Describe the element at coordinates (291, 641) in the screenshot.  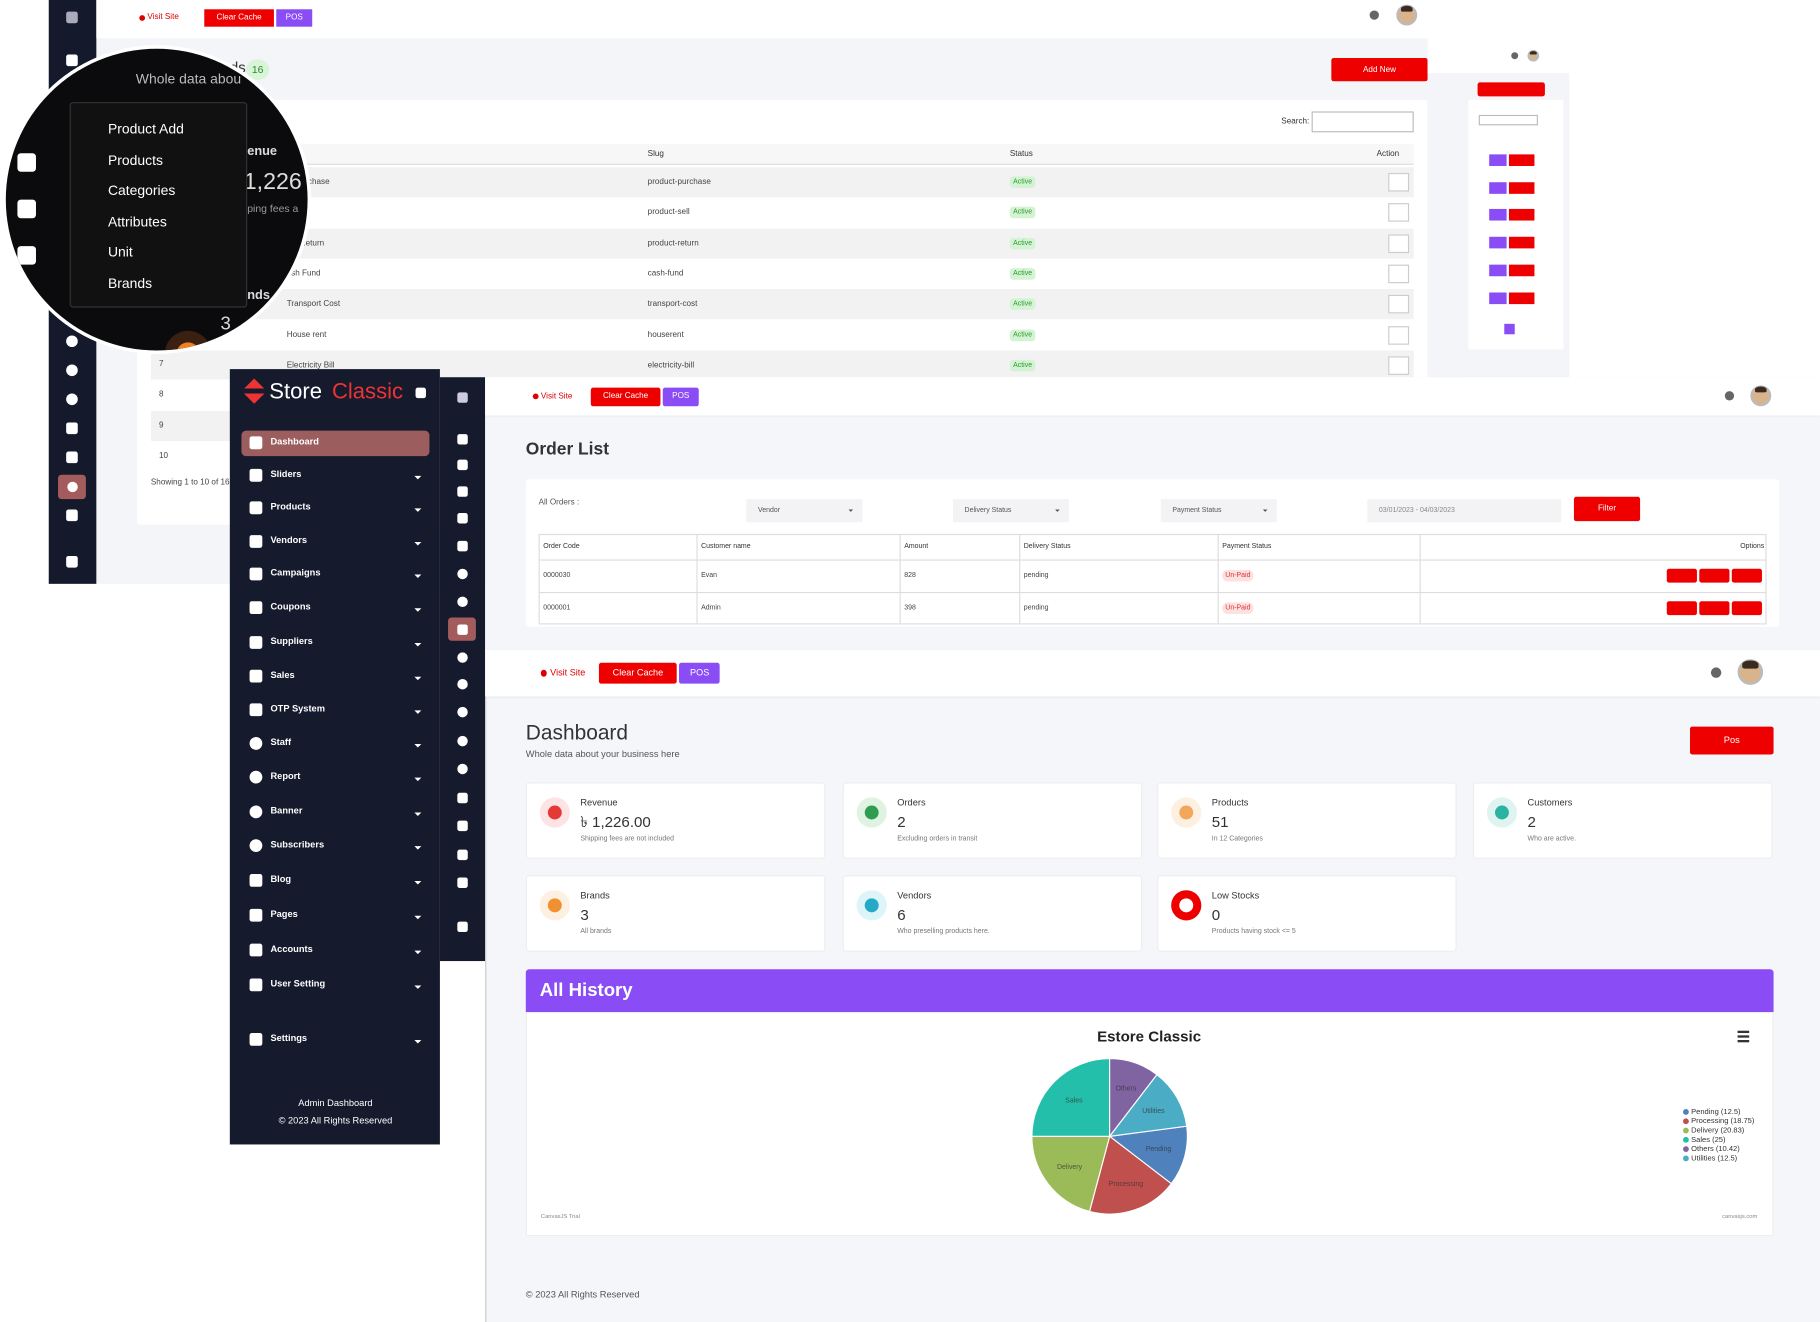
I see `sidebar-menu-item: Suppliers` at that location.